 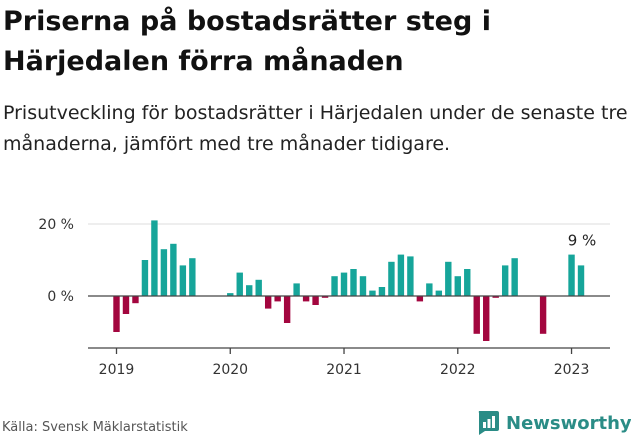 I want to click on newsworthy-logo: Newsworthy, so click(x=553, y=423).